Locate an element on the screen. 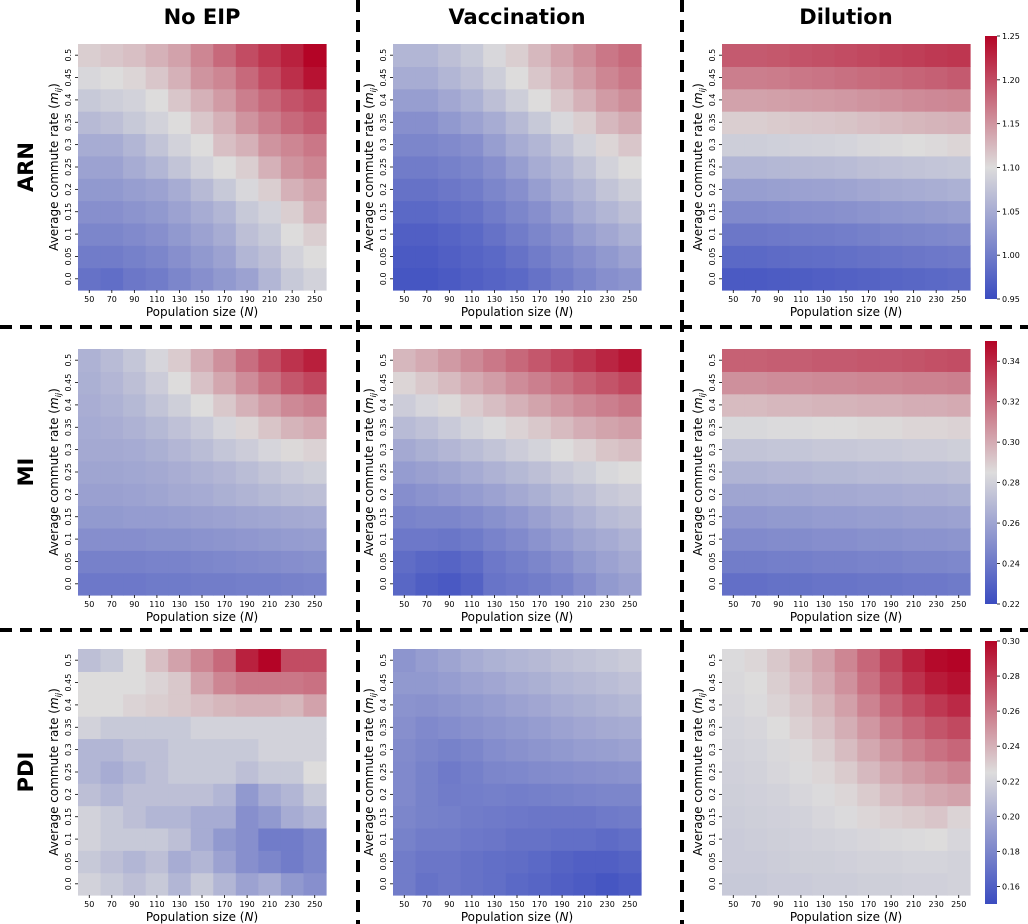  heatmap-cell: 0.238 is located at coordinates (801, 660).